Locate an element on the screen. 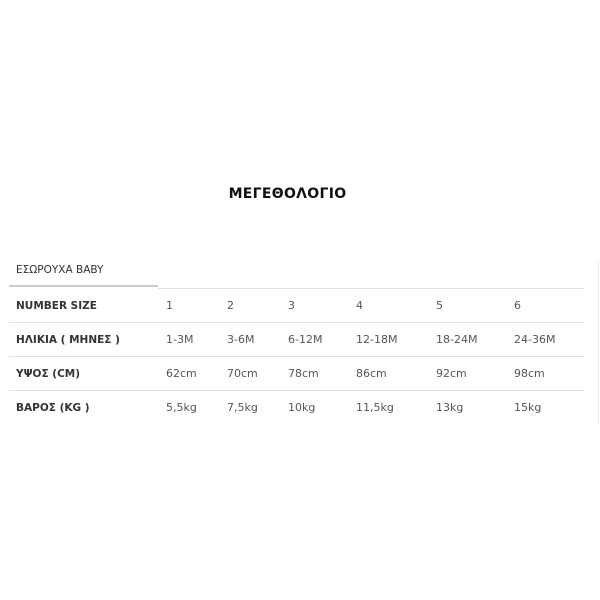 This screenshot has height=600, width=600. table-cell: 98cm is located at coordinates (549, 373).